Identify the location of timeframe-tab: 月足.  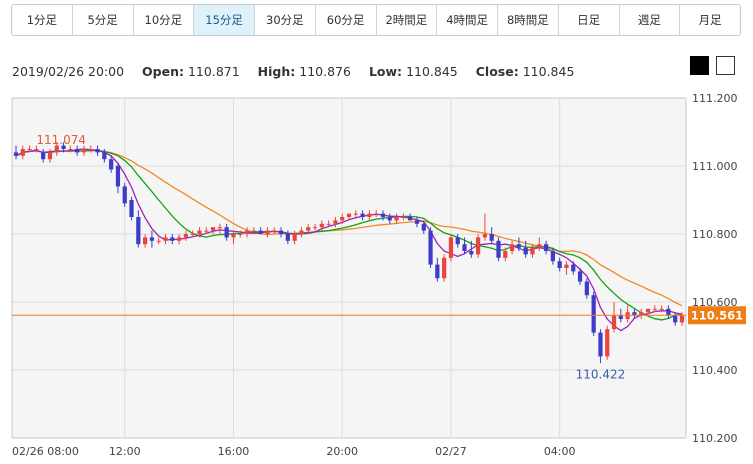
(710, 20).